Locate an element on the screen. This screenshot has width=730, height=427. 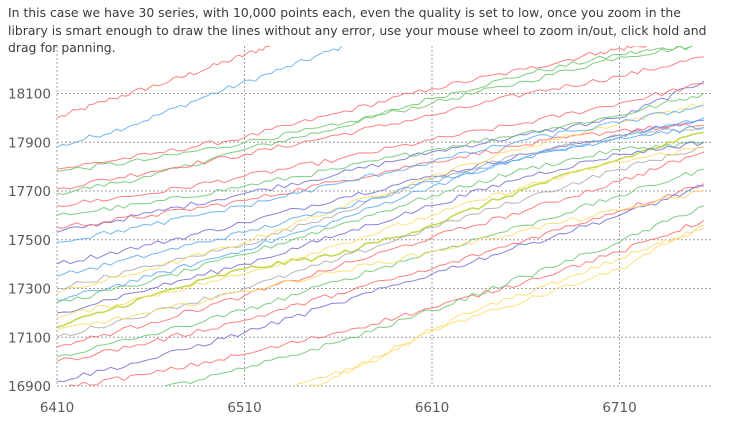
x-axis: 6410 6510 6610 6710 is located at coordinates (338, 408).